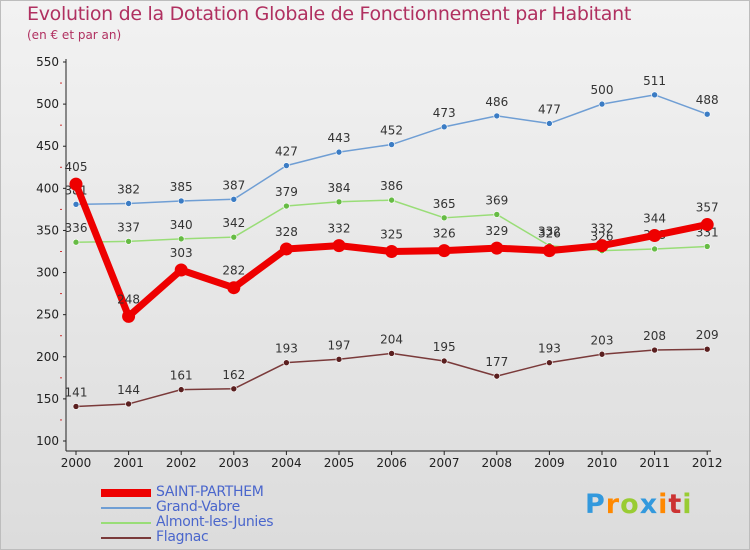  Describe the element at coordinates (339, 138) in the screenshot. I see `data-label-grand-vabre: 443` at that location.